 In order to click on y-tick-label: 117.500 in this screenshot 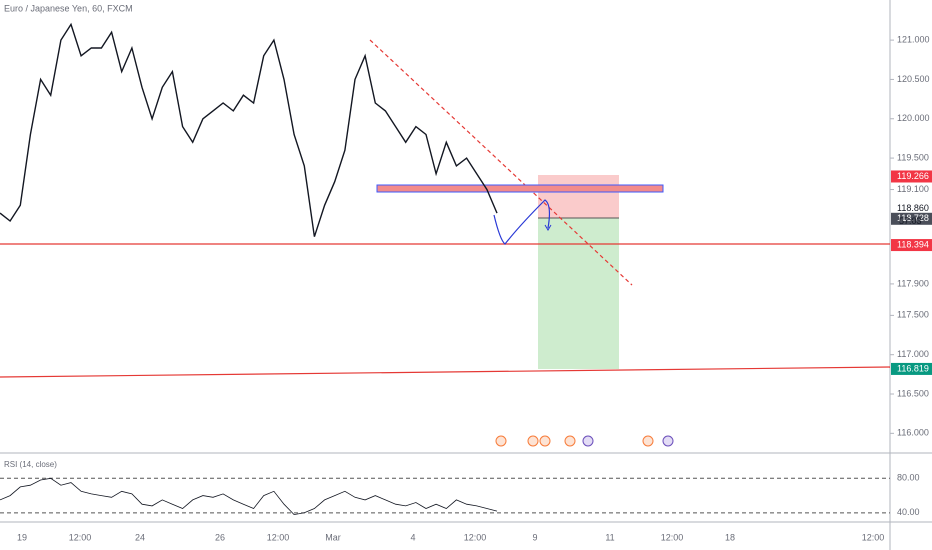, I will do `click(913, 315)`.